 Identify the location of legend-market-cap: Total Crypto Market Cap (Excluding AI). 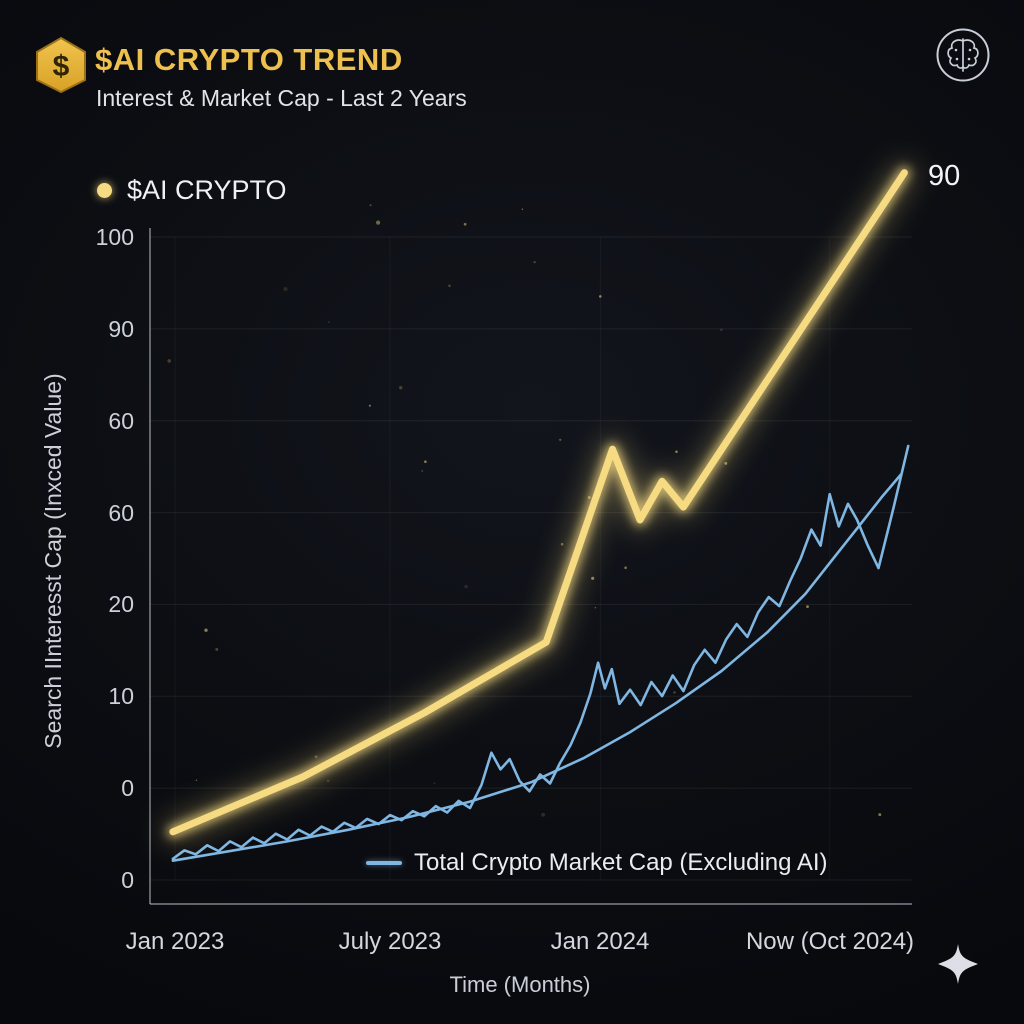
(597, 863).